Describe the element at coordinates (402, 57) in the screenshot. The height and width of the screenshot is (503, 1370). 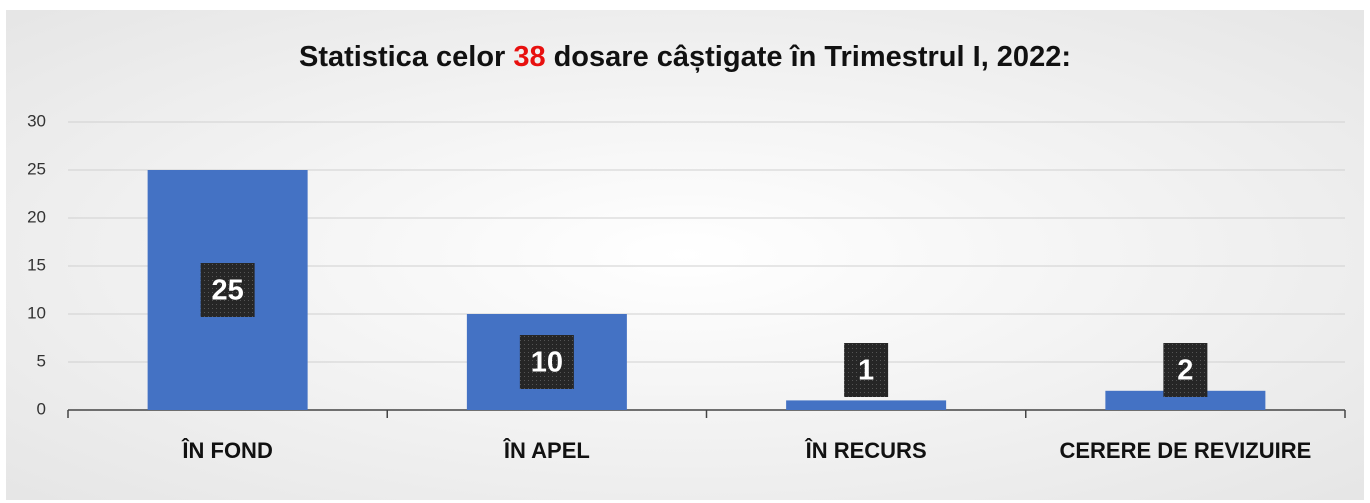
I see `title-part: Statistica celor` at that location.